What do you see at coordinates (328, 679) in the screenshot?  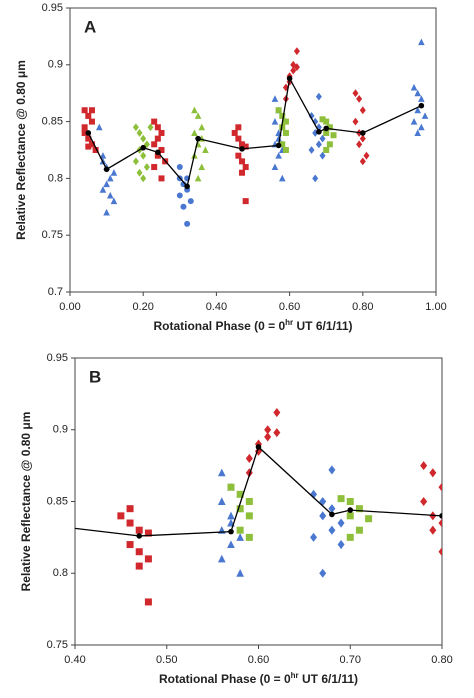 I see `x-axis-label-part: UT 6/1/11)` at bounding box center [328, 679].